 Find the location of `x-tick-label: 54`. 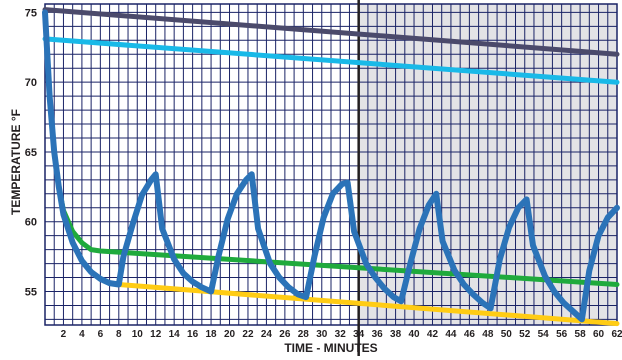

x-tick-label: 54 is located at coordinates (544, 334).